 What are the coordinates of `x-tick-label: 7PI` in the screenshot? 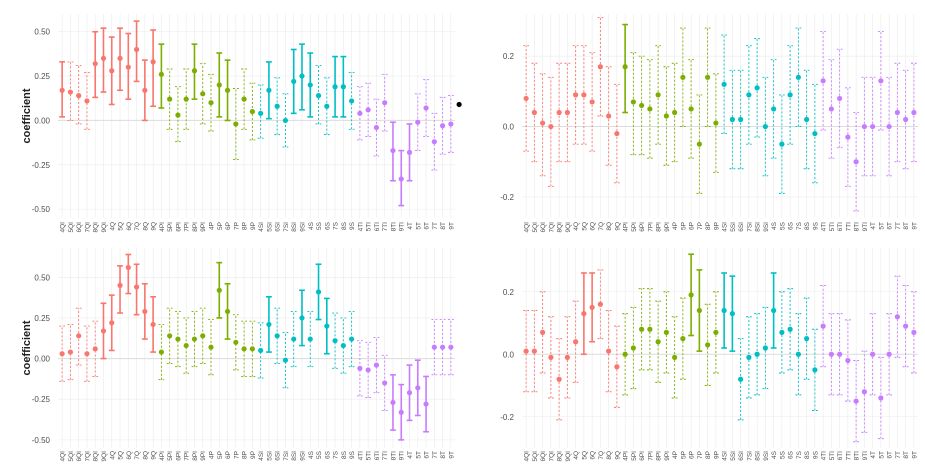 It's located at (187, 227).